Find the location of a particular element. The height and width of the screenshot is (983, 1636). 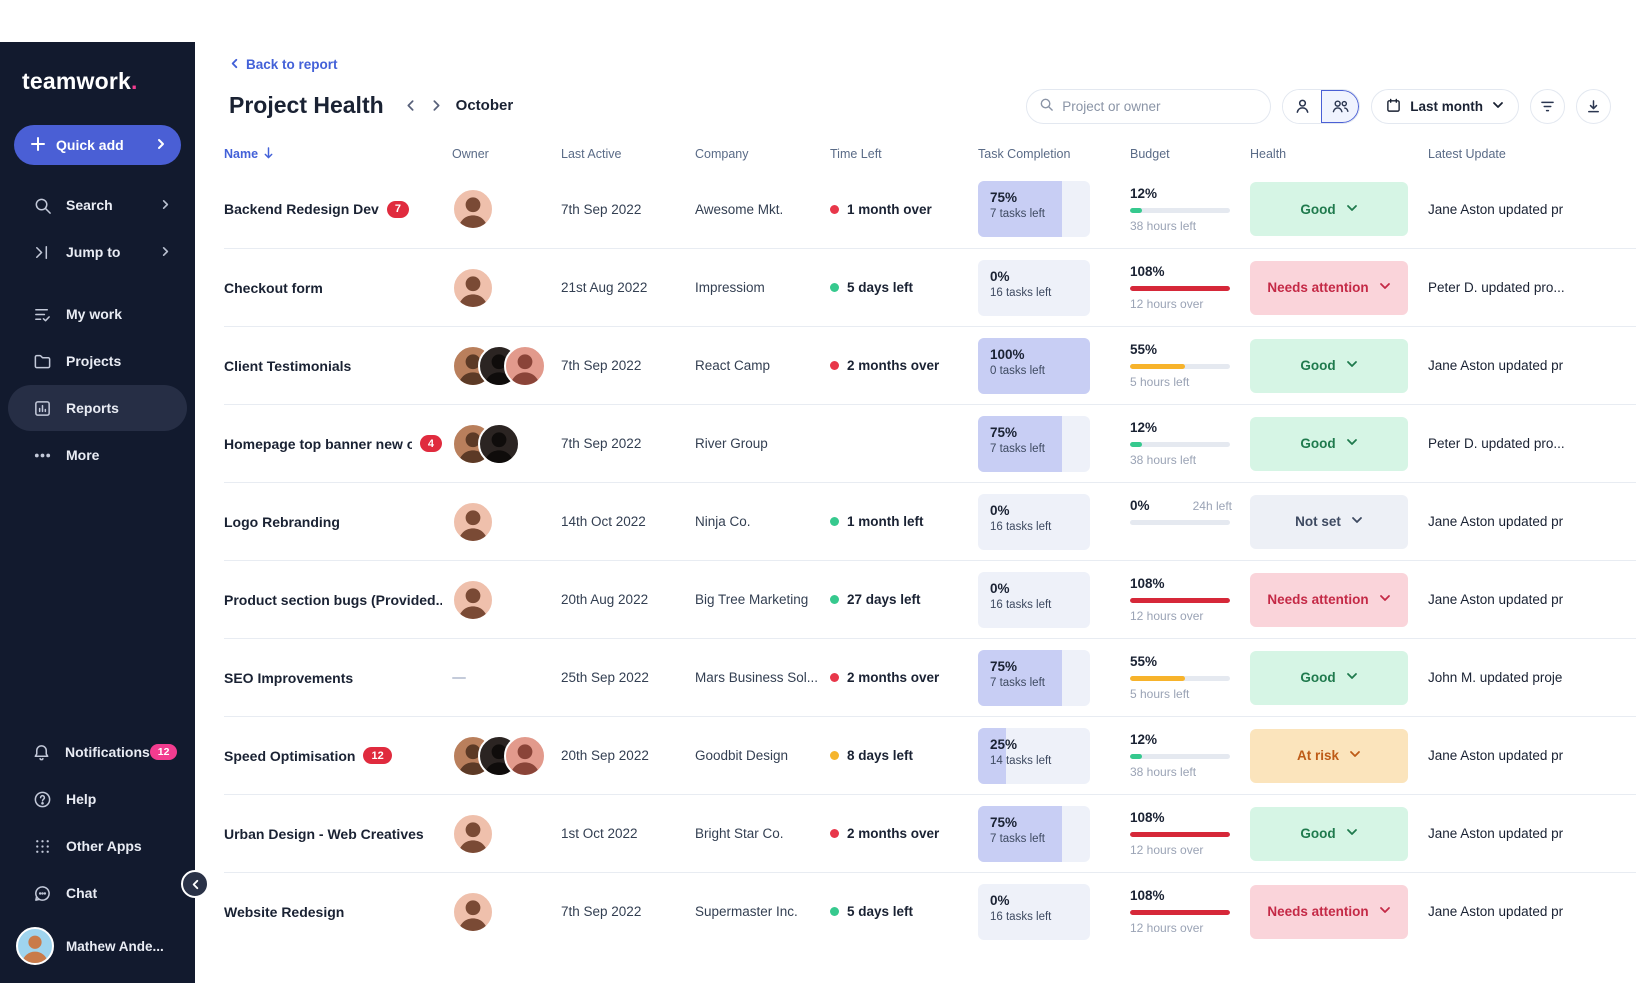

group-view-button is located at coordinates (1340, 106).